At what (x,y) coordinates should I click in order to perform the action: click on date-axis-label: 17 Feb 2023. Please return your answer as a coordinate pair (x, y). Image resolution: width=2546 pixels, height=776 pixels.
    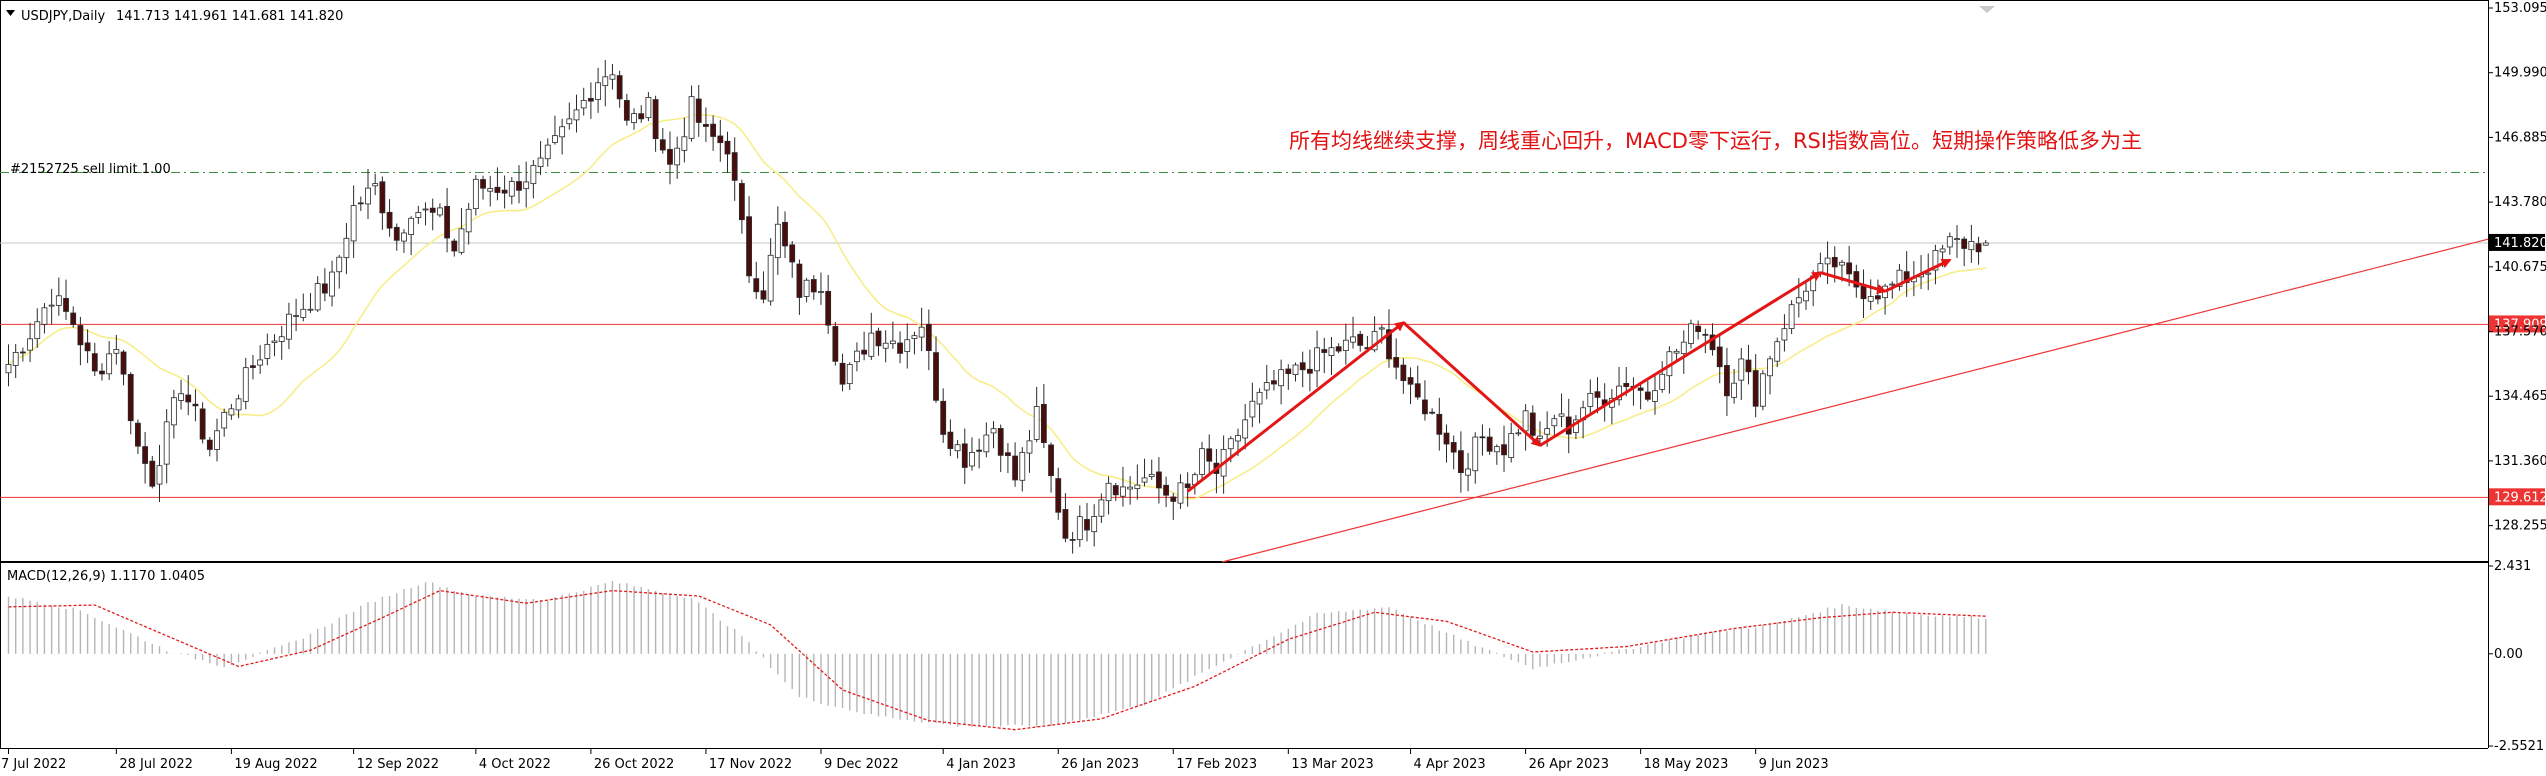
    Looking at the image, I should click on (1216, 764).